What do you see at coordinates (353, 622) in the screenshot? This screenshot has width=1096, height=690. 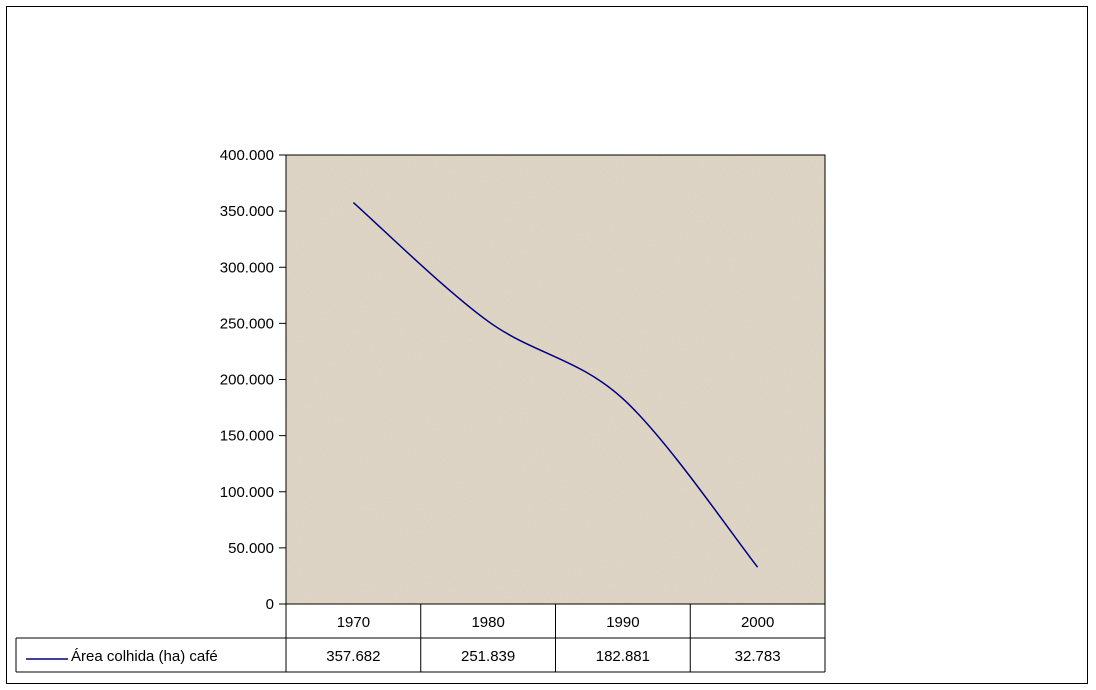 I see `category-label: 1970` at bounding box center [353, 622].